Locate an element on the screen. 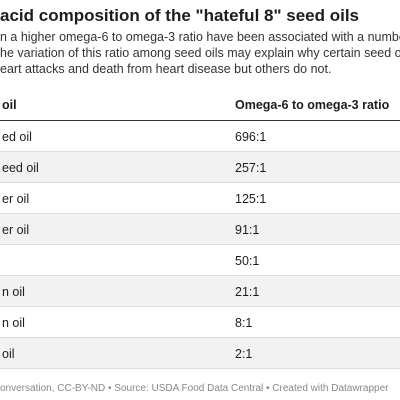  ratio-cell: 125:1 is located at coordinates (251, 199).